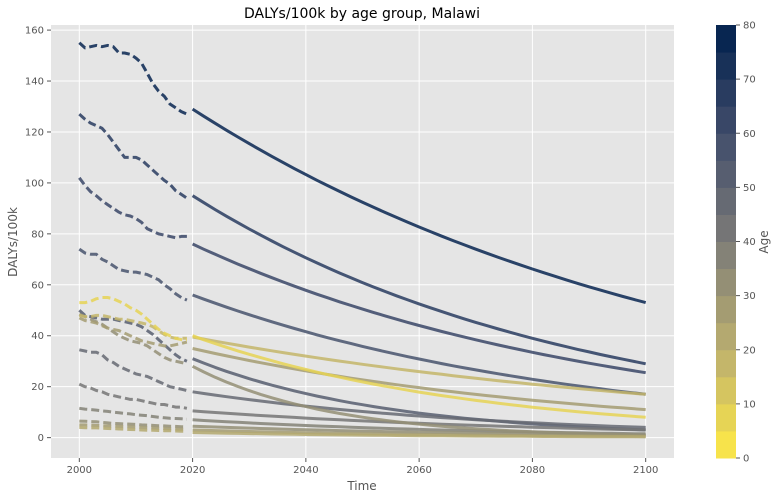  Describe the element at coordinates (749, 242) in the screenshot. I see `colorbar-tick-label: 40` at that location.